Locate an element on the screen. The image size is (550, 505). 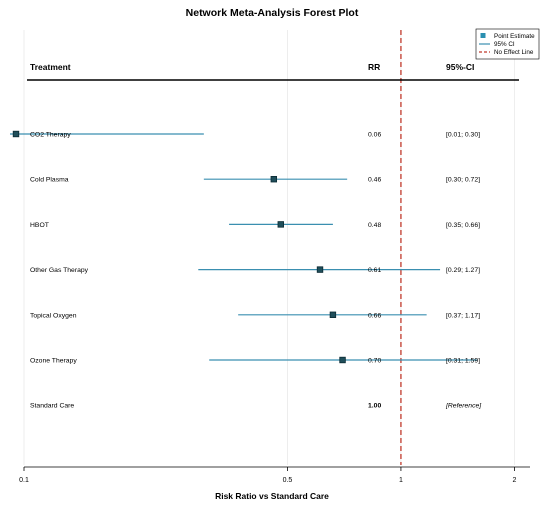
ci-value-co2-therapy: [0.01; 0.30] is located at coordinates (463, 135).